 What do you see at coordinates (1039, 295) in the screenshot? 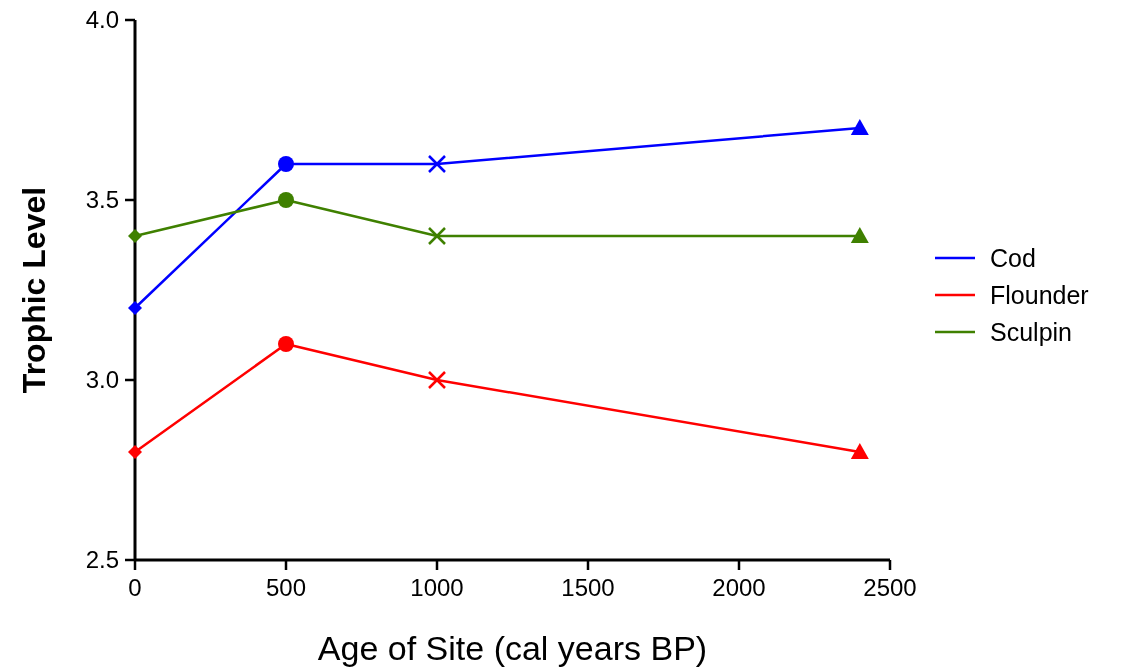
I see `legend-label: Flounder` at bounding box center [1039, 295].